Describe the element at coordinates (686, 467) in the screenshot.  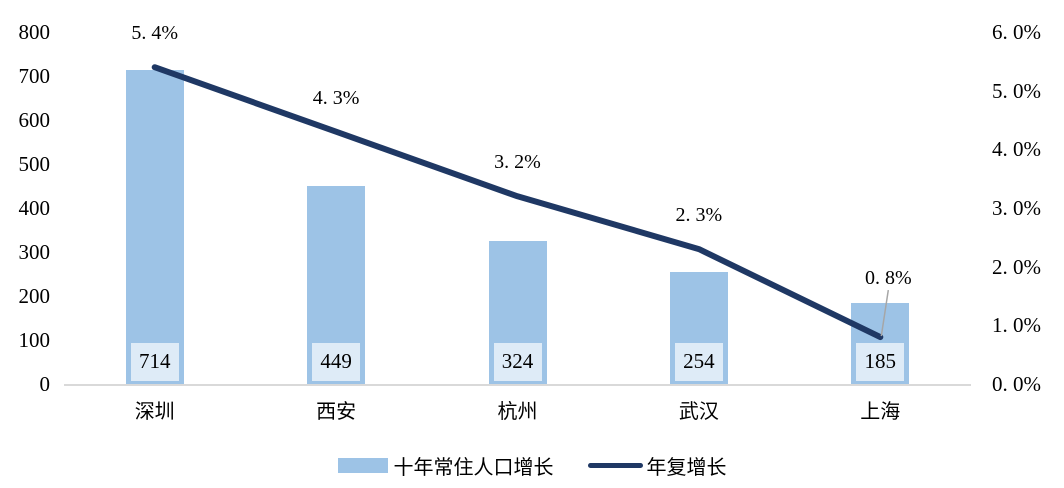
I see `legend-label: 年复增长` at that location.